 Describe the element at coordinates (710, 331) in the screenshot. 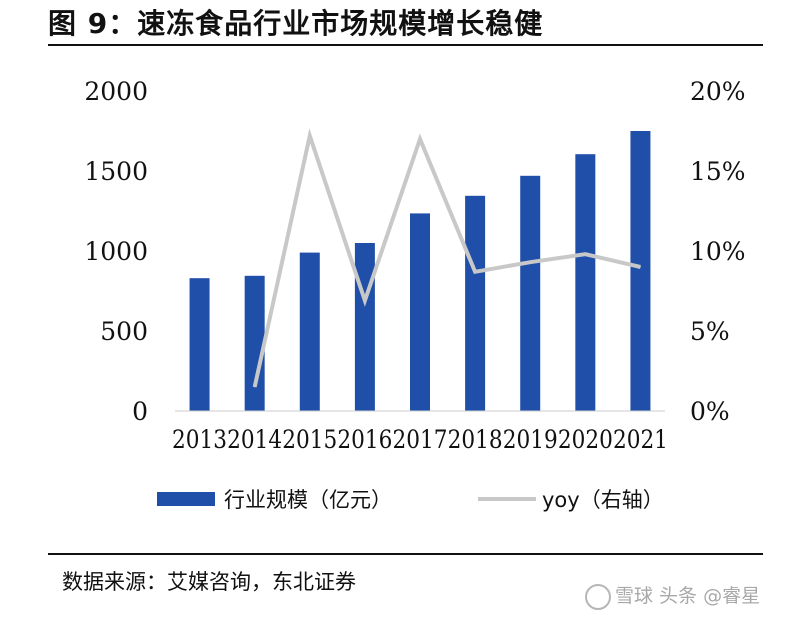

I see `right-tick-label: 5%` at that location.